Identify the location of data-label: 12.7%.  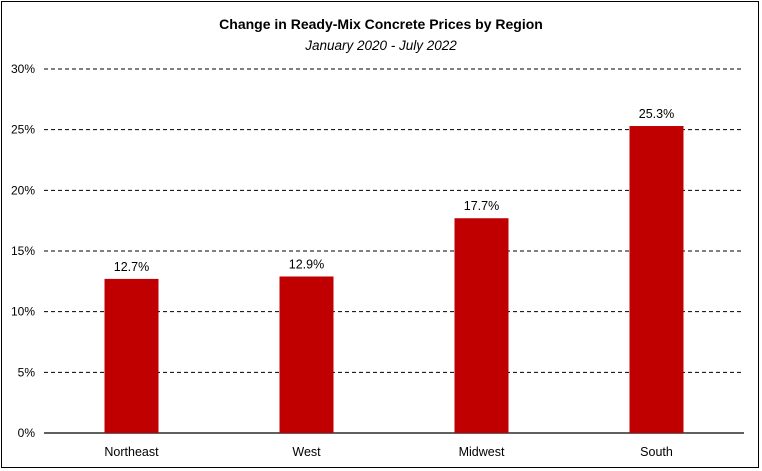
(131, 267).